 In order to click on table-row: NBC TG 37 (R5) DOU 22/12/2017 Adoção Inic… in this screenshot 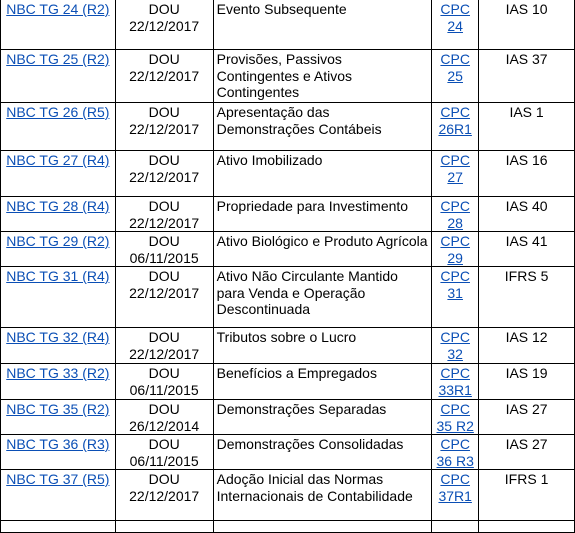, I will do `click(287, 495)`.